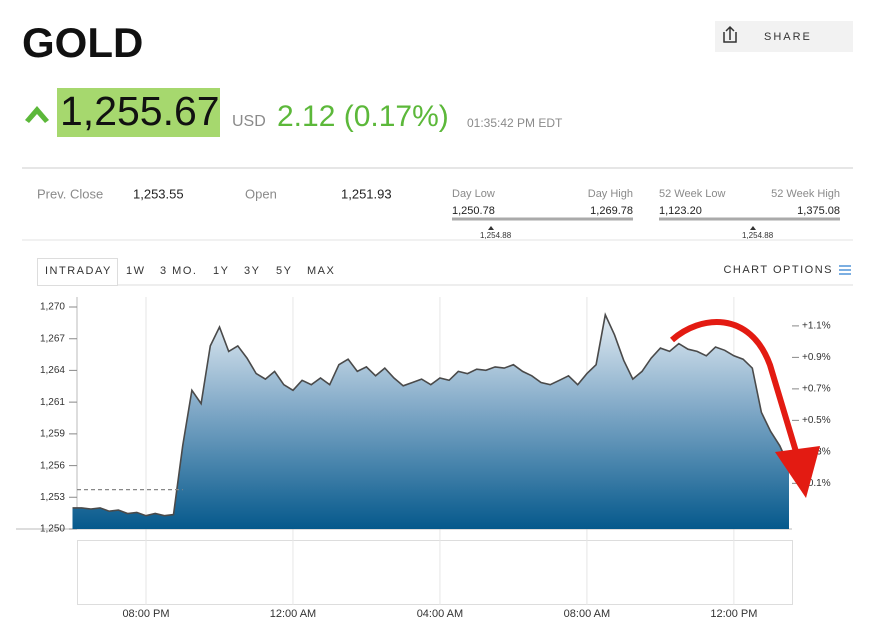 The width and height of the screenshot is (878, 625). Describe the element at coordinates (797, 472) in the screenshot. I see `arrow-head` at that location.